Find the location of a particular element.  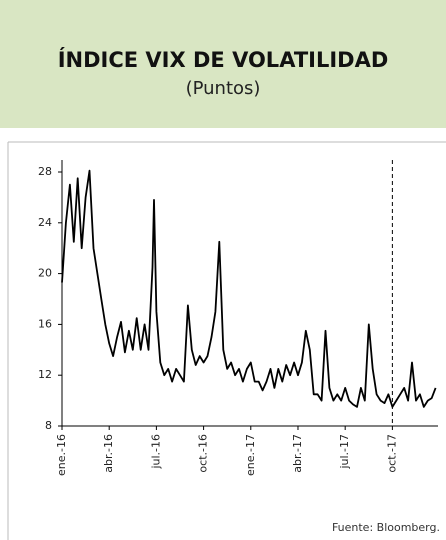

x-tick-label: ene.-16 is located at coordinates (61, 455).